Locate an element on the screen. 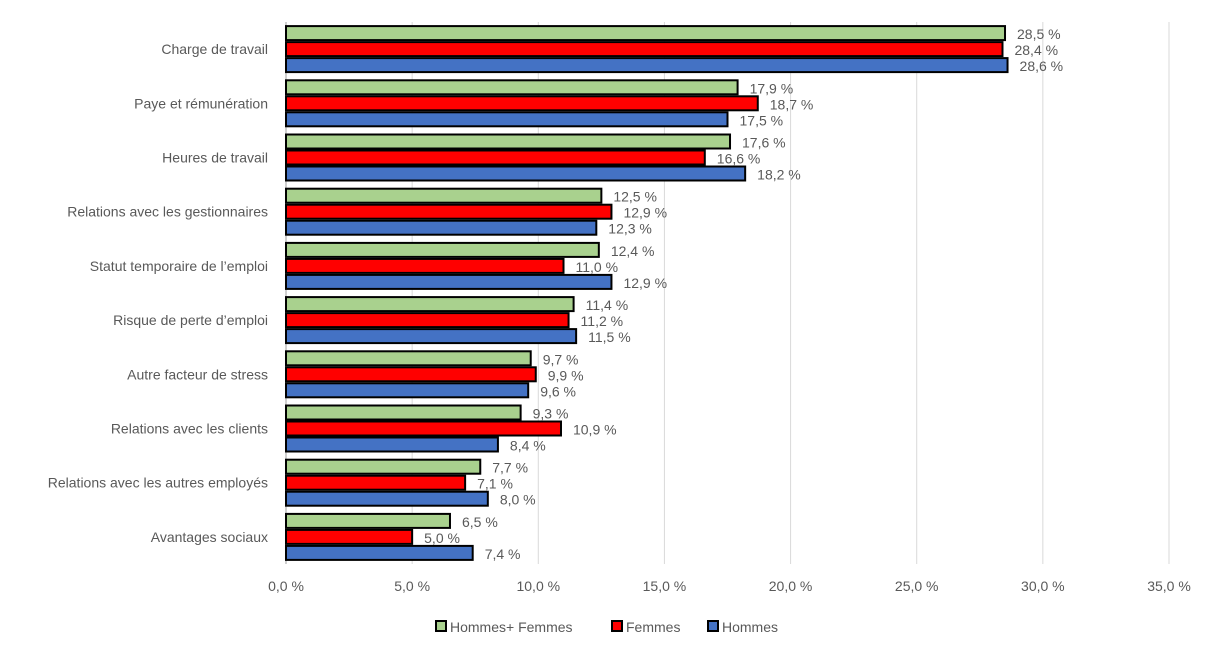  data-label: 8,0 % is located at coordinates (518, 500).